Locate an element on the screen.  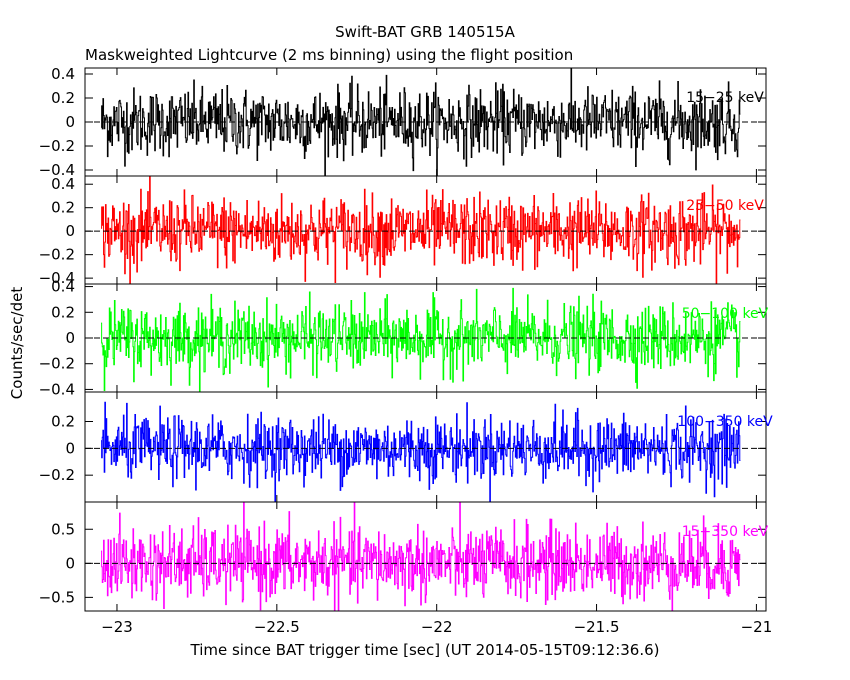
x-axis: −23 −22.5 −22 −21.5 −21 is located at coordinates (436, 627).